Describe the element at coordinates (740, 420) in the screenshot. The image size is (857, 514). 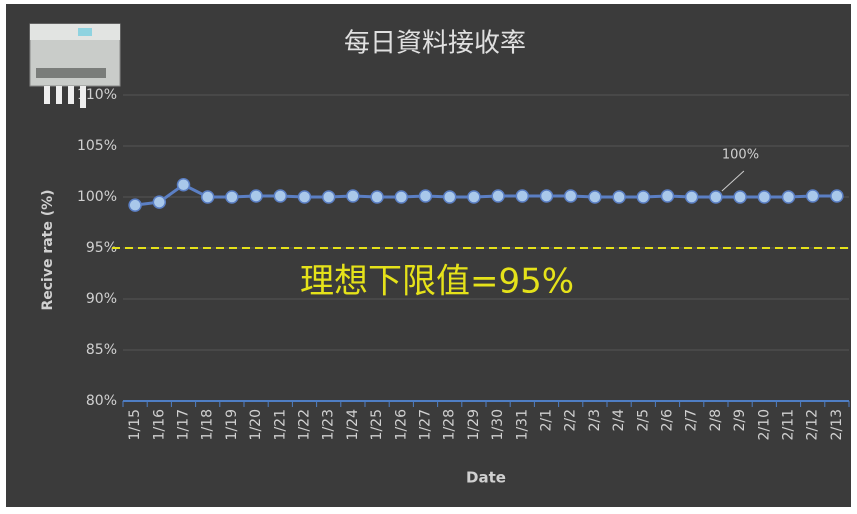
I see `x-tick-label: 2/9` at that location.